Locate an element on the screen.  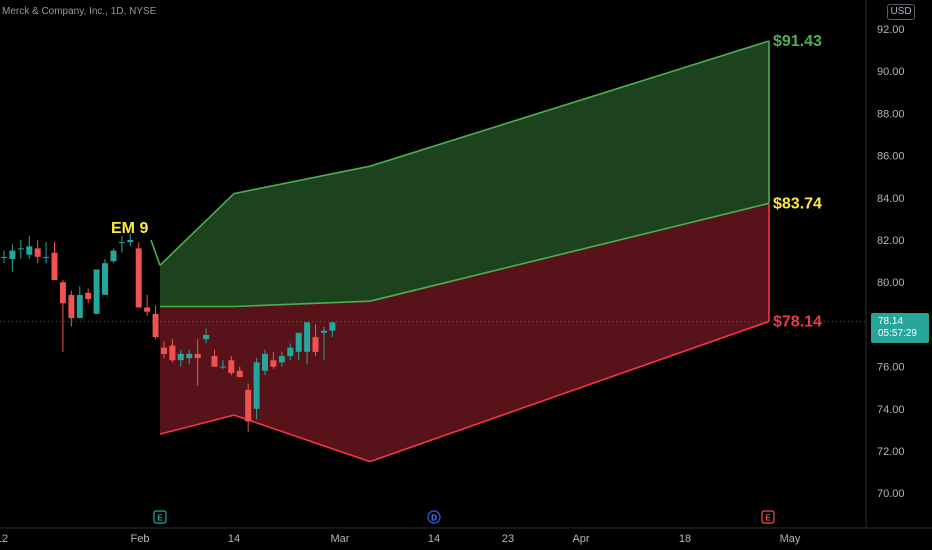
x-tick-label: Feb is located at coordinates (140, 539).